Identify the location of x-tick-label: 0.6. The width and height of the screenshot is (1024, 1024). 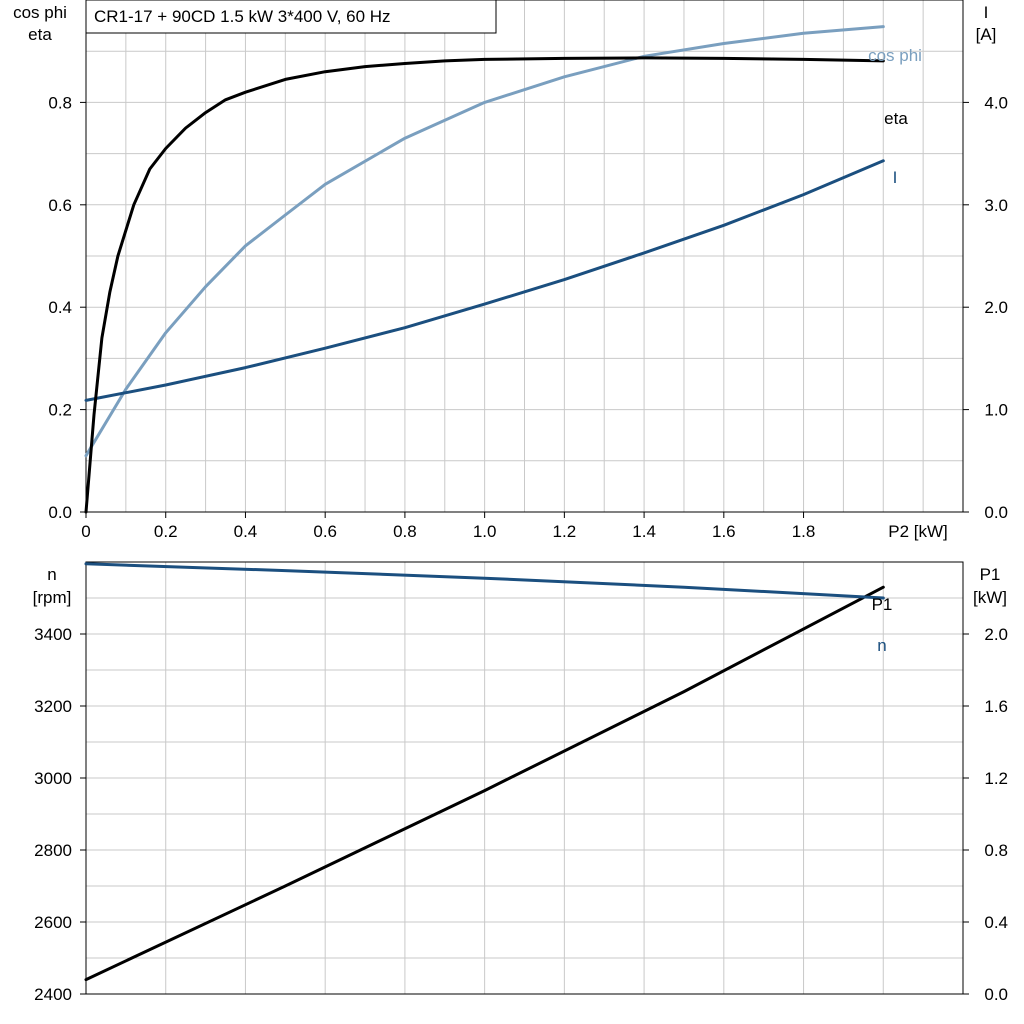
(325, 531).